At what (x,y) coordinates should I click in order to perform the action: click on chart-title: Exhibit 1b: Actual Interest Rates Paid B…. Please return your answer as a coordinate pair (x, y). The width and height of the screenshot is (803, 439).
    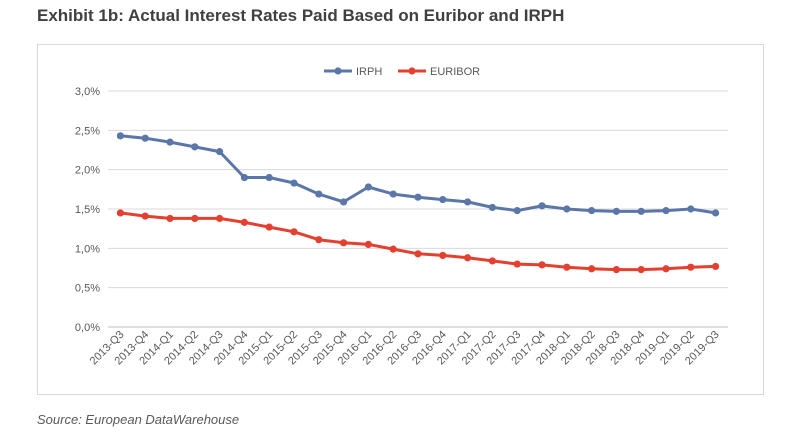
    Looking at the image, I should click on (301, 15).